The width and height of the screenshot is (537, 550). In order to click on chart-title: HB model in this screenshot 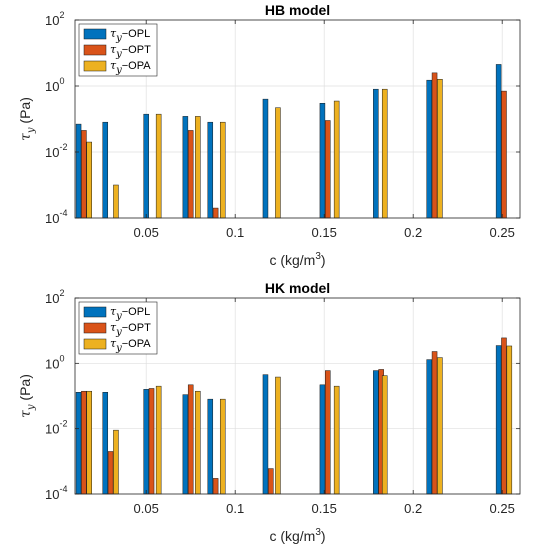, I will do `click(297, 10)`.